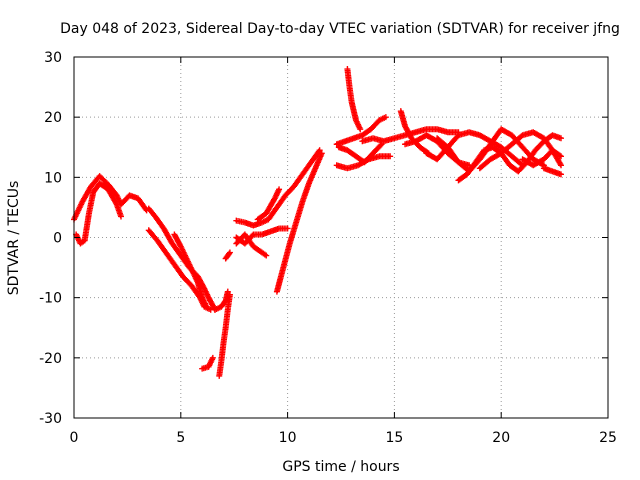 This screenshot has height=480, width=640. What do you see at coordinates (57, 239) in the screenshot?
I see `y-tick-label: 0` at bounding box center [57, 239].